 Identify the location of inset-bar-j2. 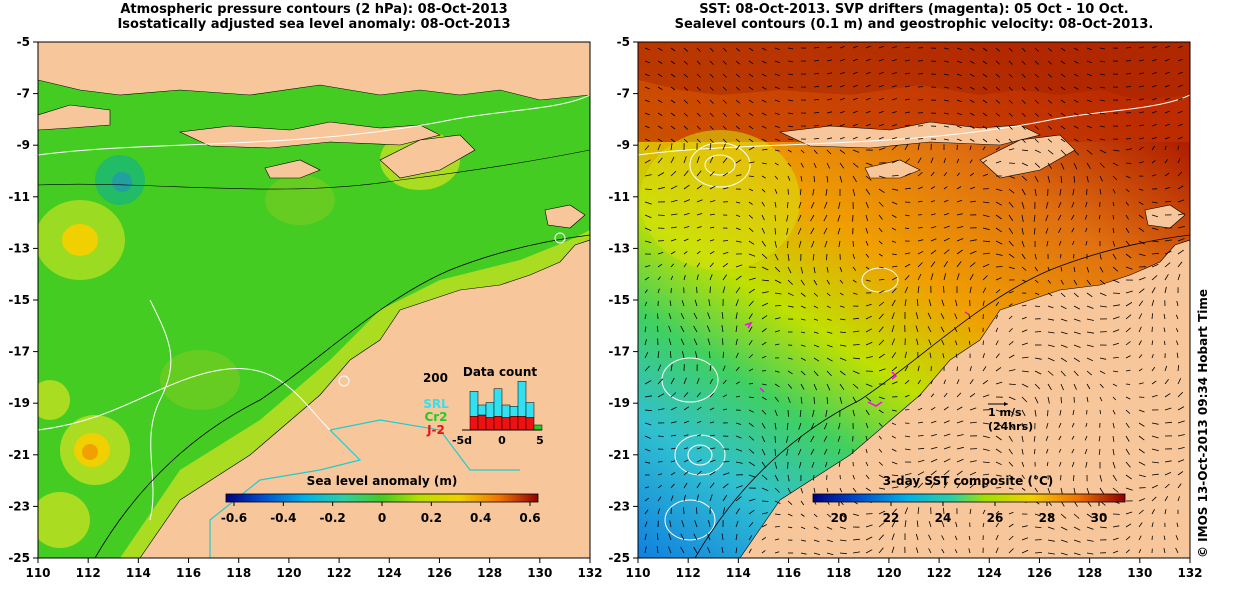
(530, 424).